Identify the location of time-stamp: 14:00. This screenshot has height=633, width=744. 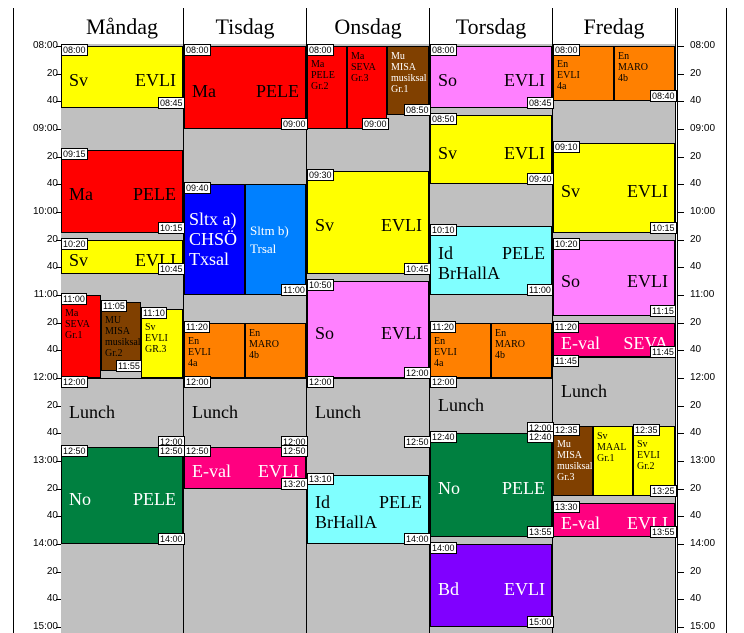
(417, 539).